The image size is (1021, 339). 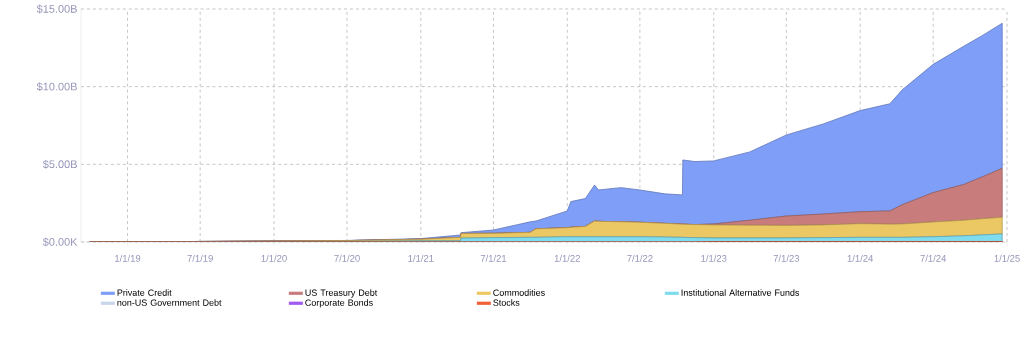 I want to click on x-tick-label: 1/1/22, so click(x=567, y=258).